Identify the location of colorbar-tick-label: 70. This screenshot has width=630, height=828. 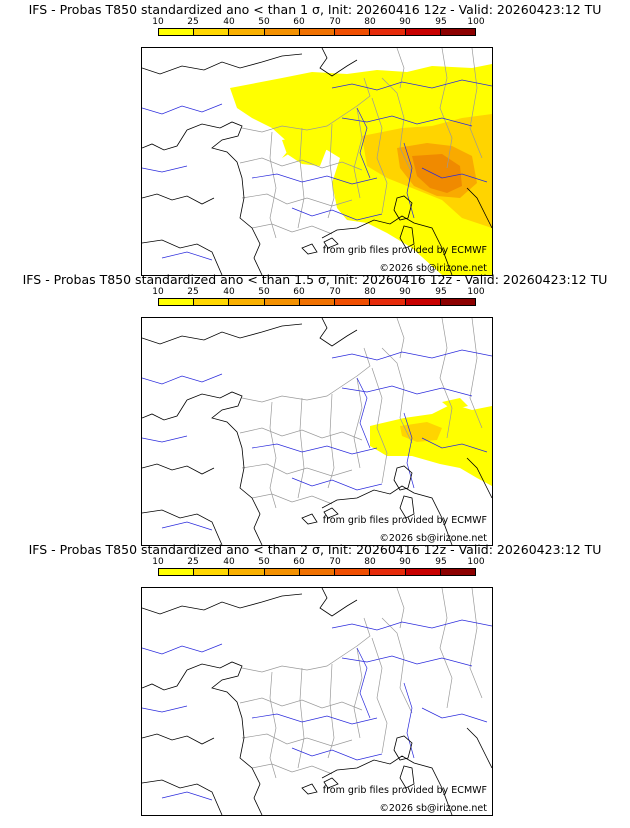
(335, 22).